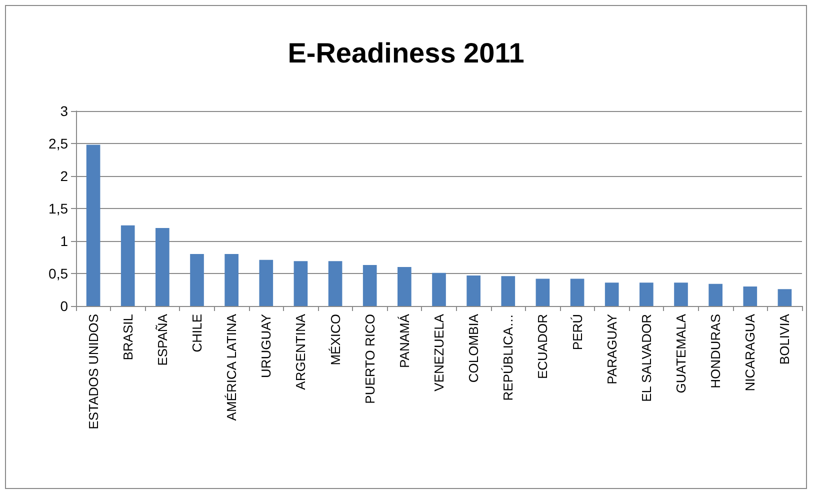 Image resolution: width=814 pixels, height=496 pixels. Describe the element at coordinates (64, 241) in the screenshot. I see `y-tick-label: 1` at that location.